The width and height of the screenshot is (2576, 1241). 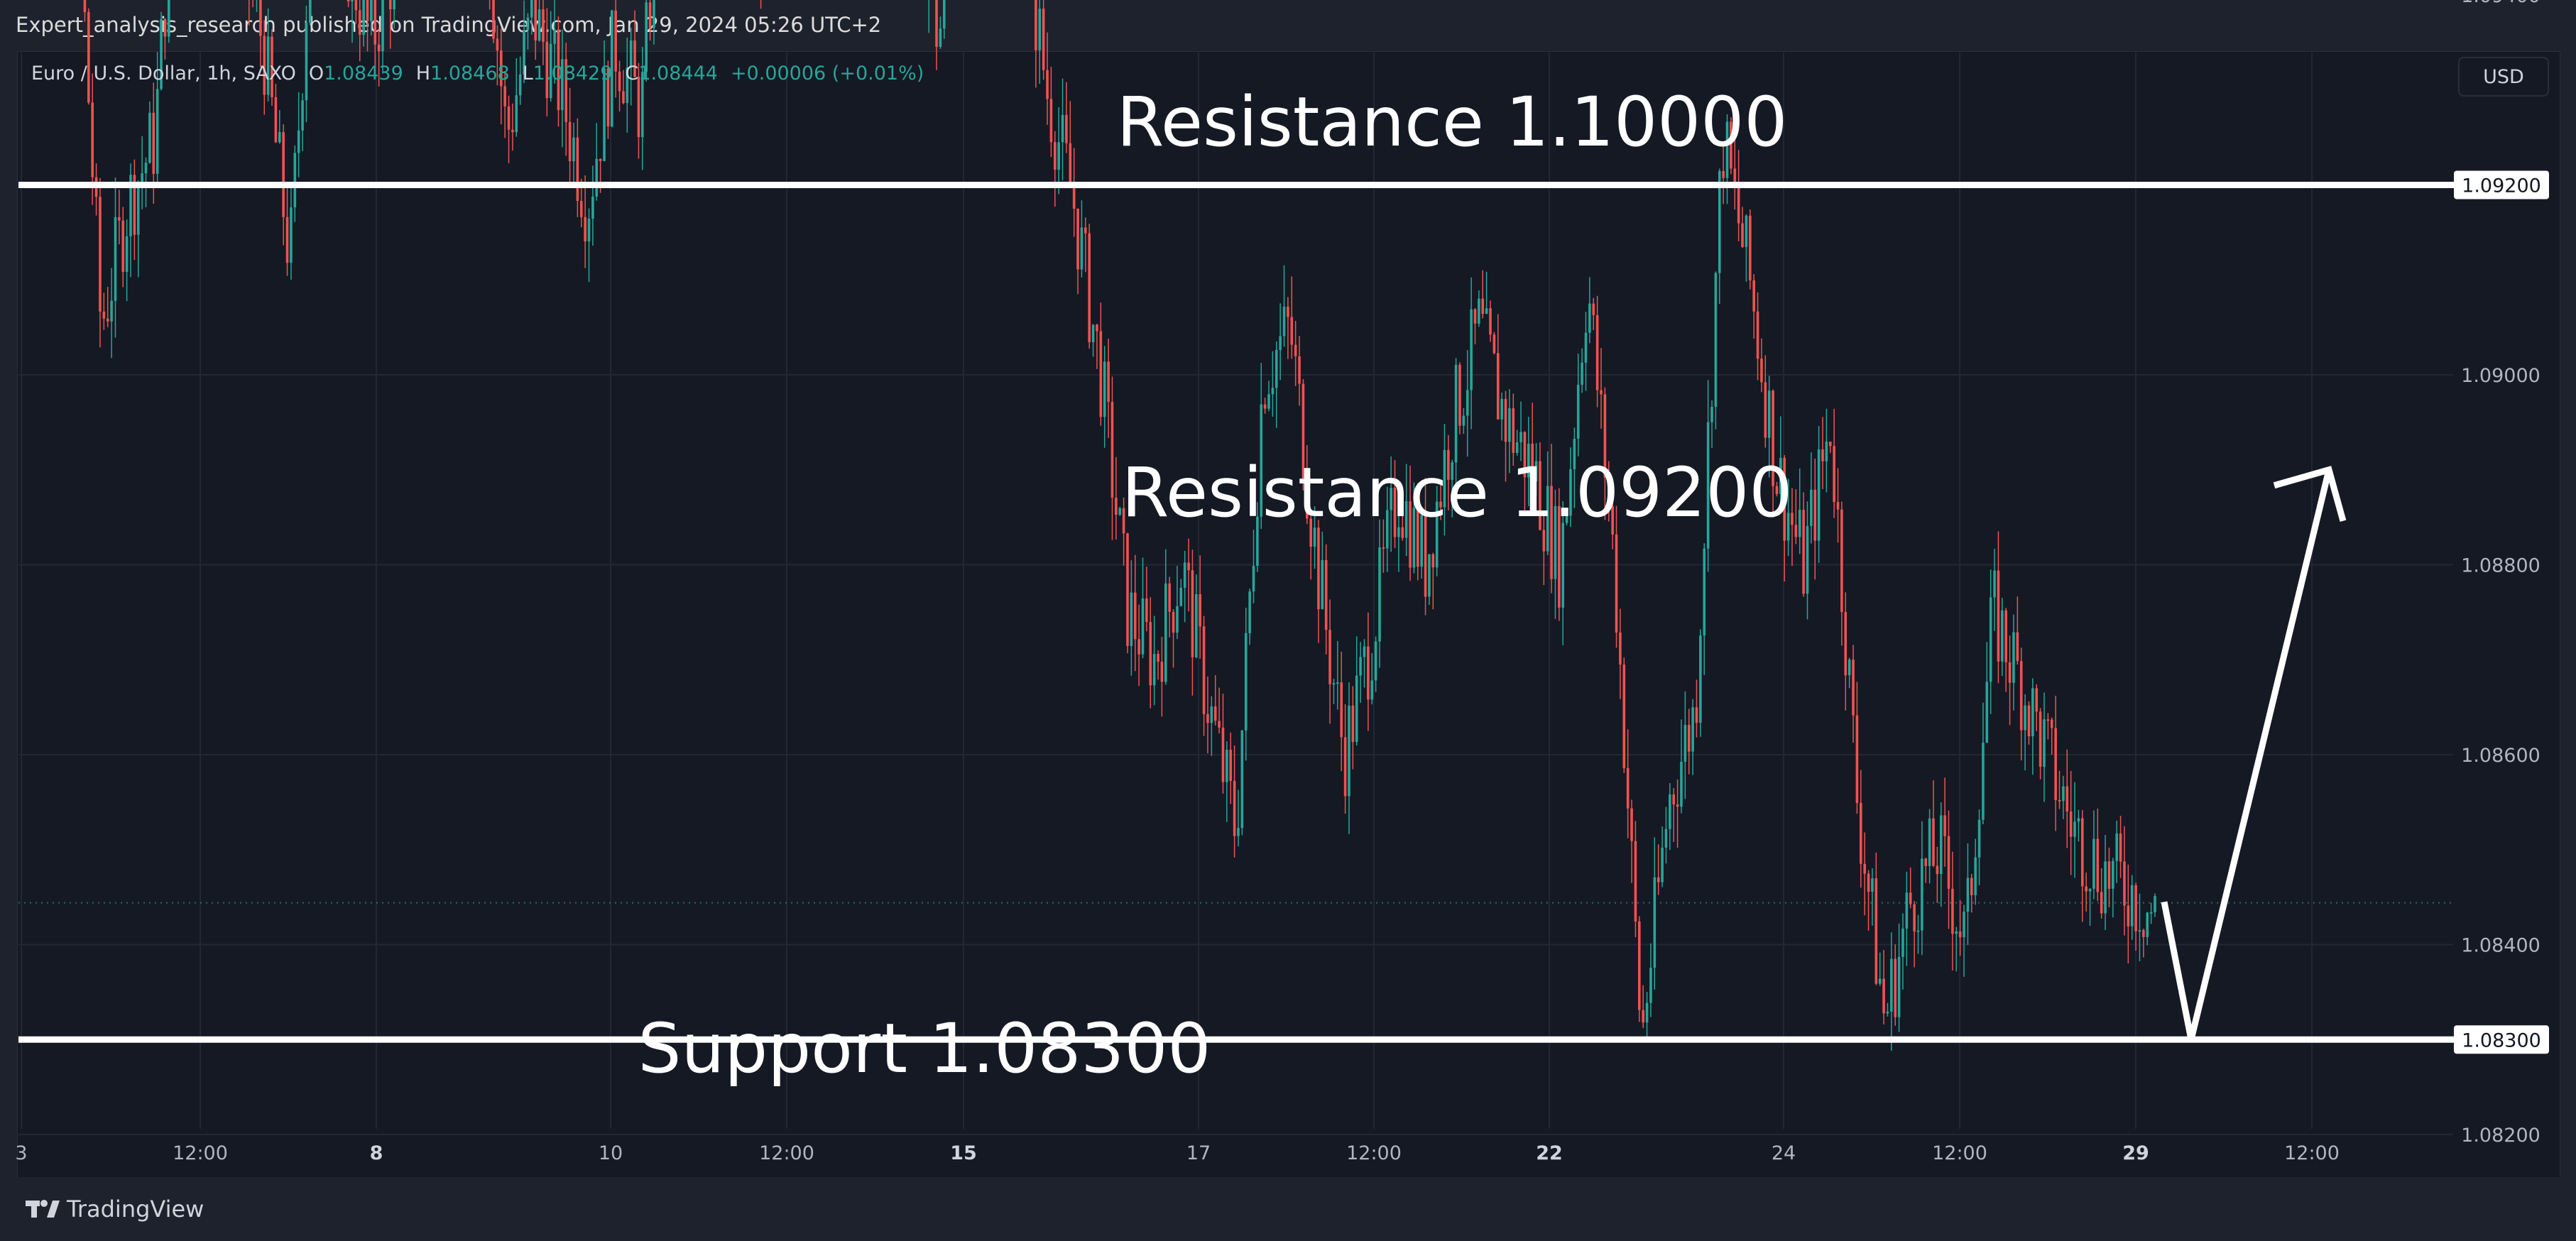 What do you see at coordinates (1288, 1209) in the screenshot?
I see `bottom-bar` at bounding box center [1288, 1209].